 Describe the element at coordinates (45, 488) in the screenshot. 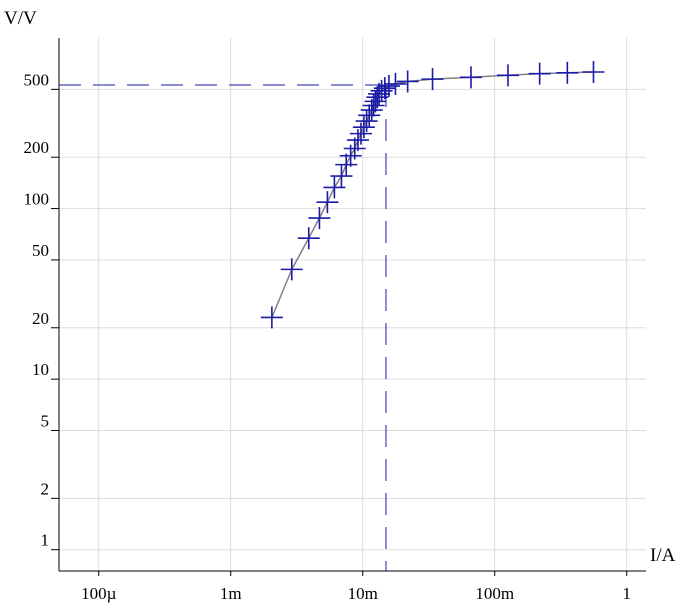

I see `y-tick-label: 2` at that location.